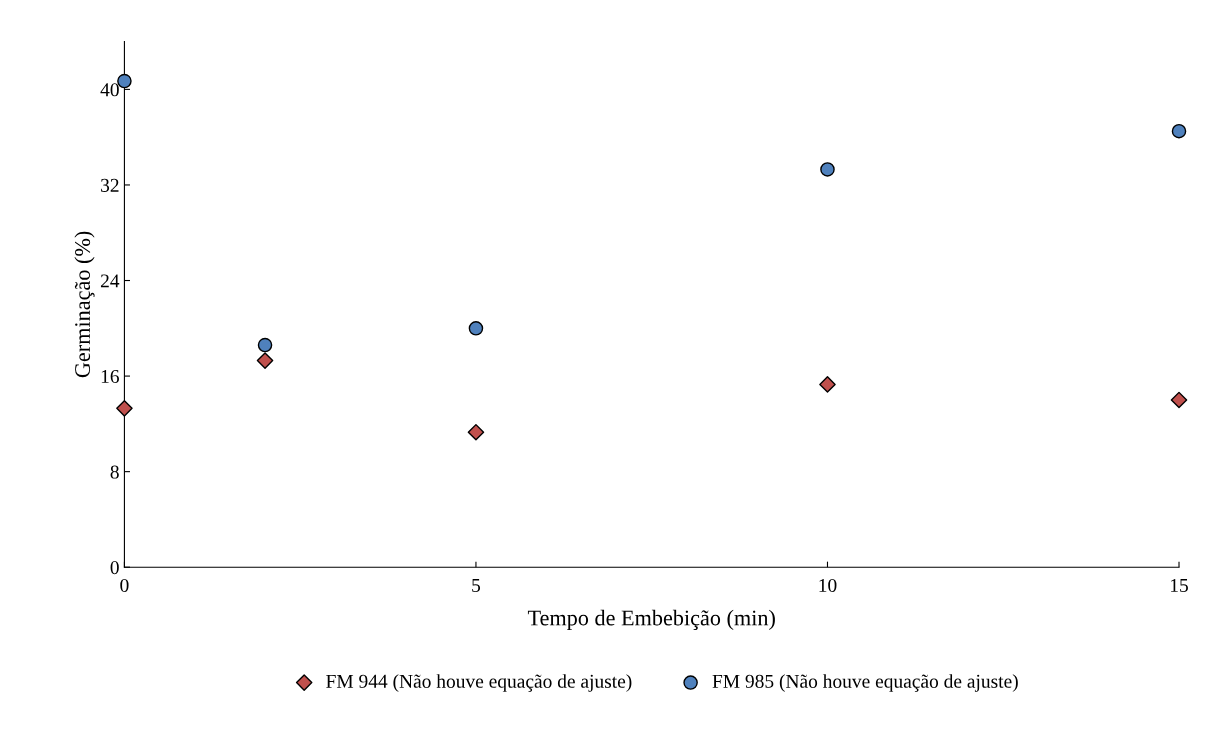  What do you see at coordinates (476, 586) in the screenshot?
I see `x-tick-label: 5` at bounding box center [476, 586].